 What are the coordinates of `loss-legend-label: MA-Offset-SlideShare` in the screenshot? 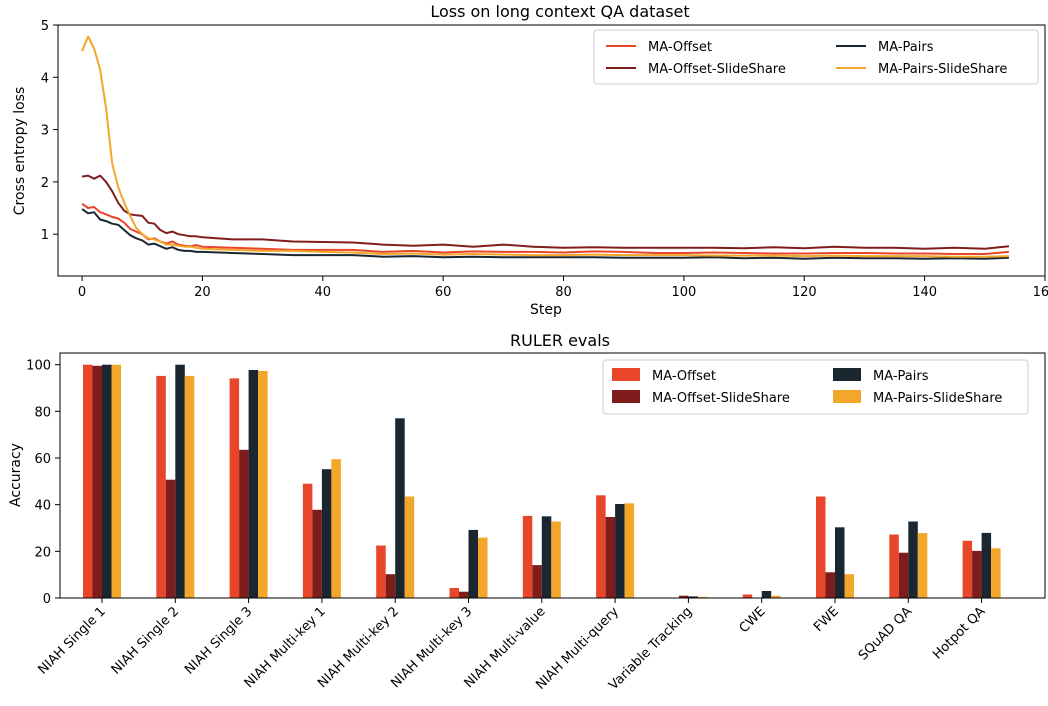 It's located at (717, 69).